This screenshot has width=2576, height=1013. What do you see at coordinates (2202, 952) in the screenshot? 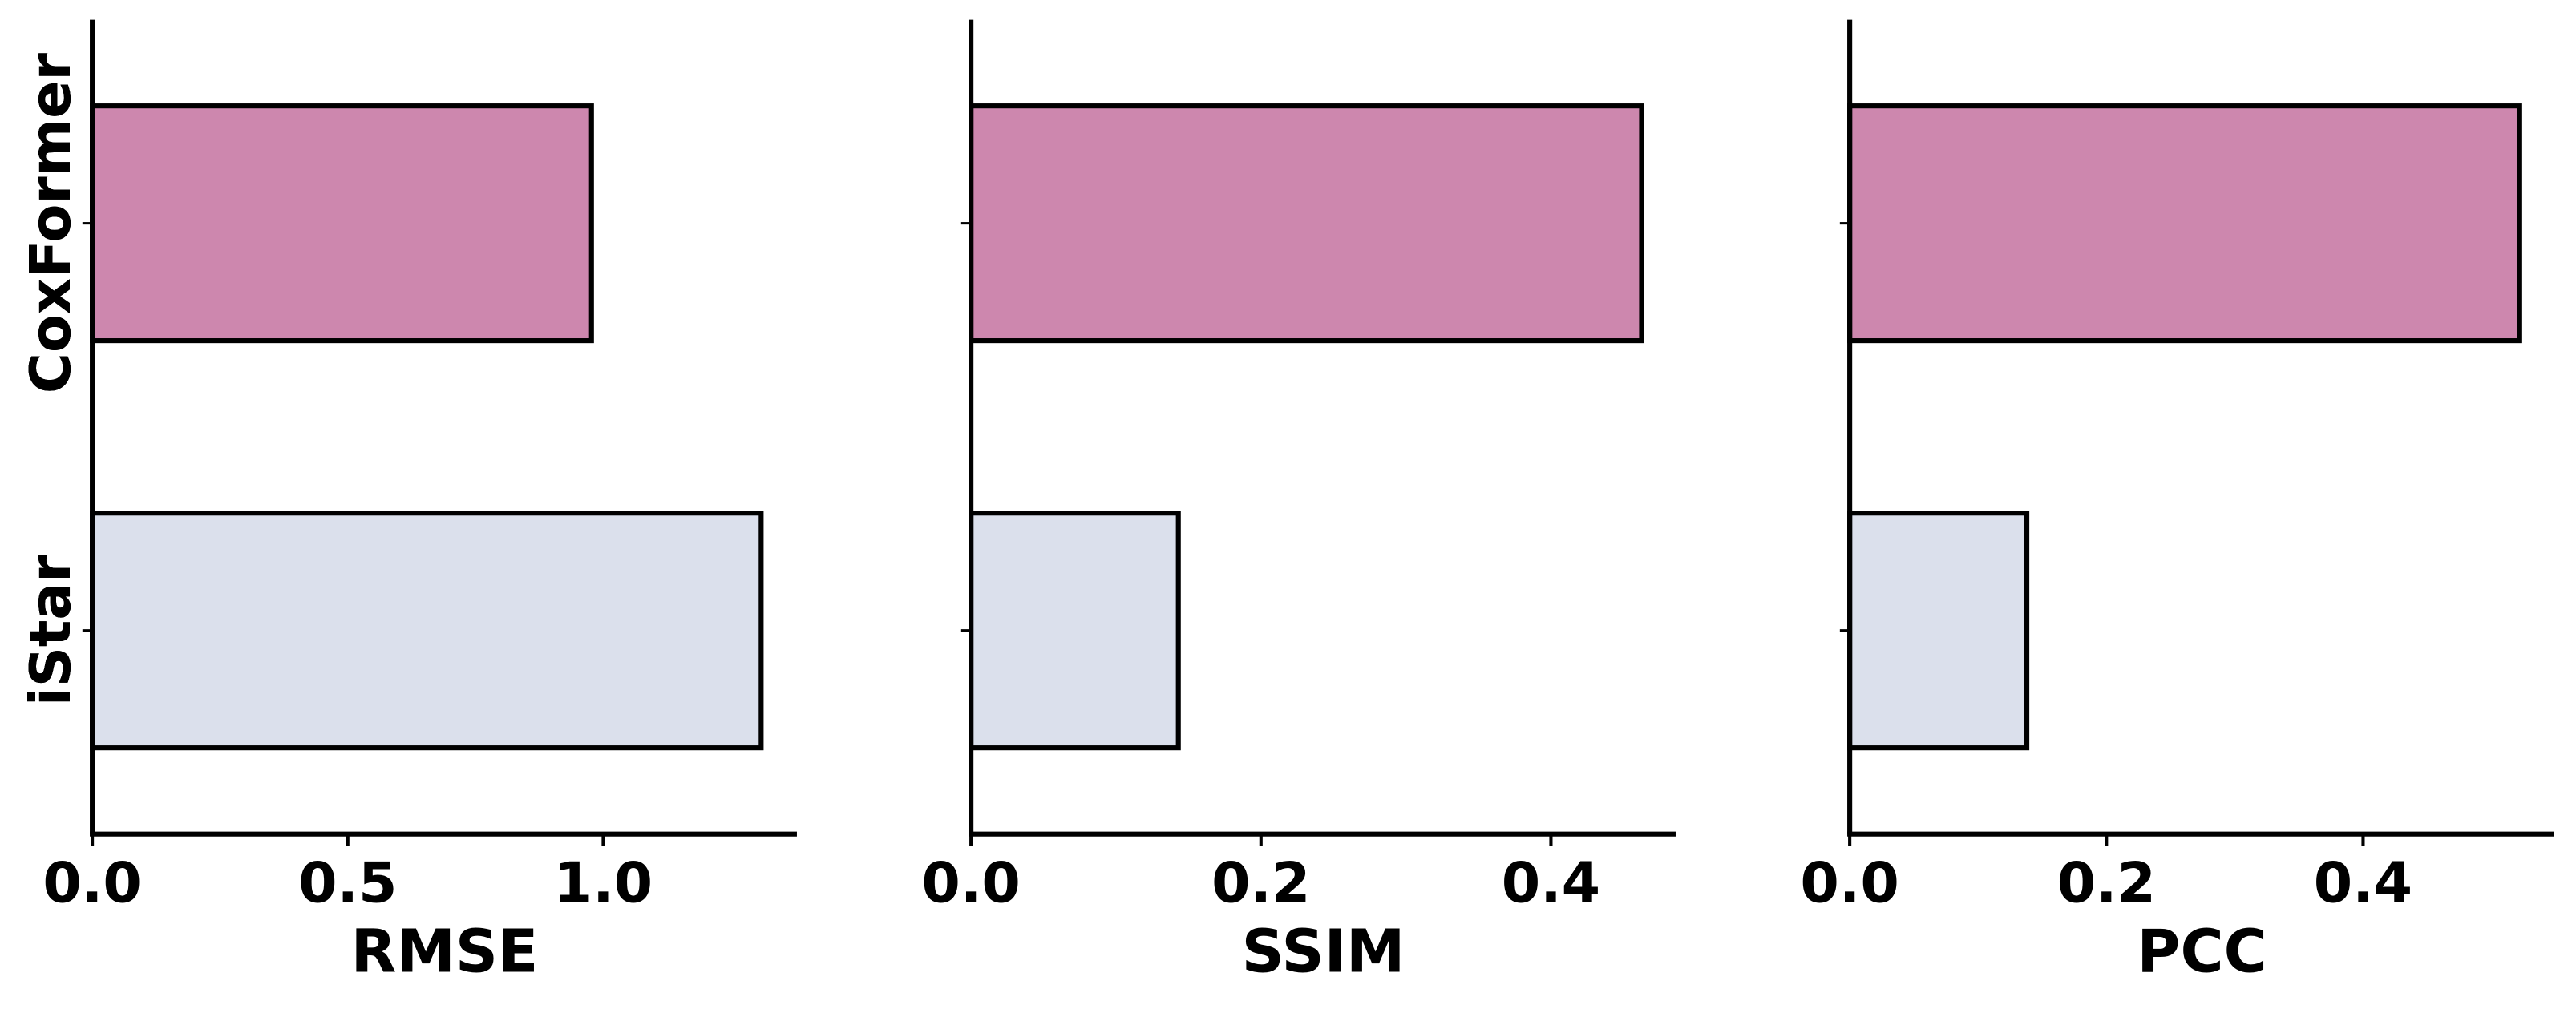
I see `x-axis-label: PCC` at bounding box center [2202, 952].